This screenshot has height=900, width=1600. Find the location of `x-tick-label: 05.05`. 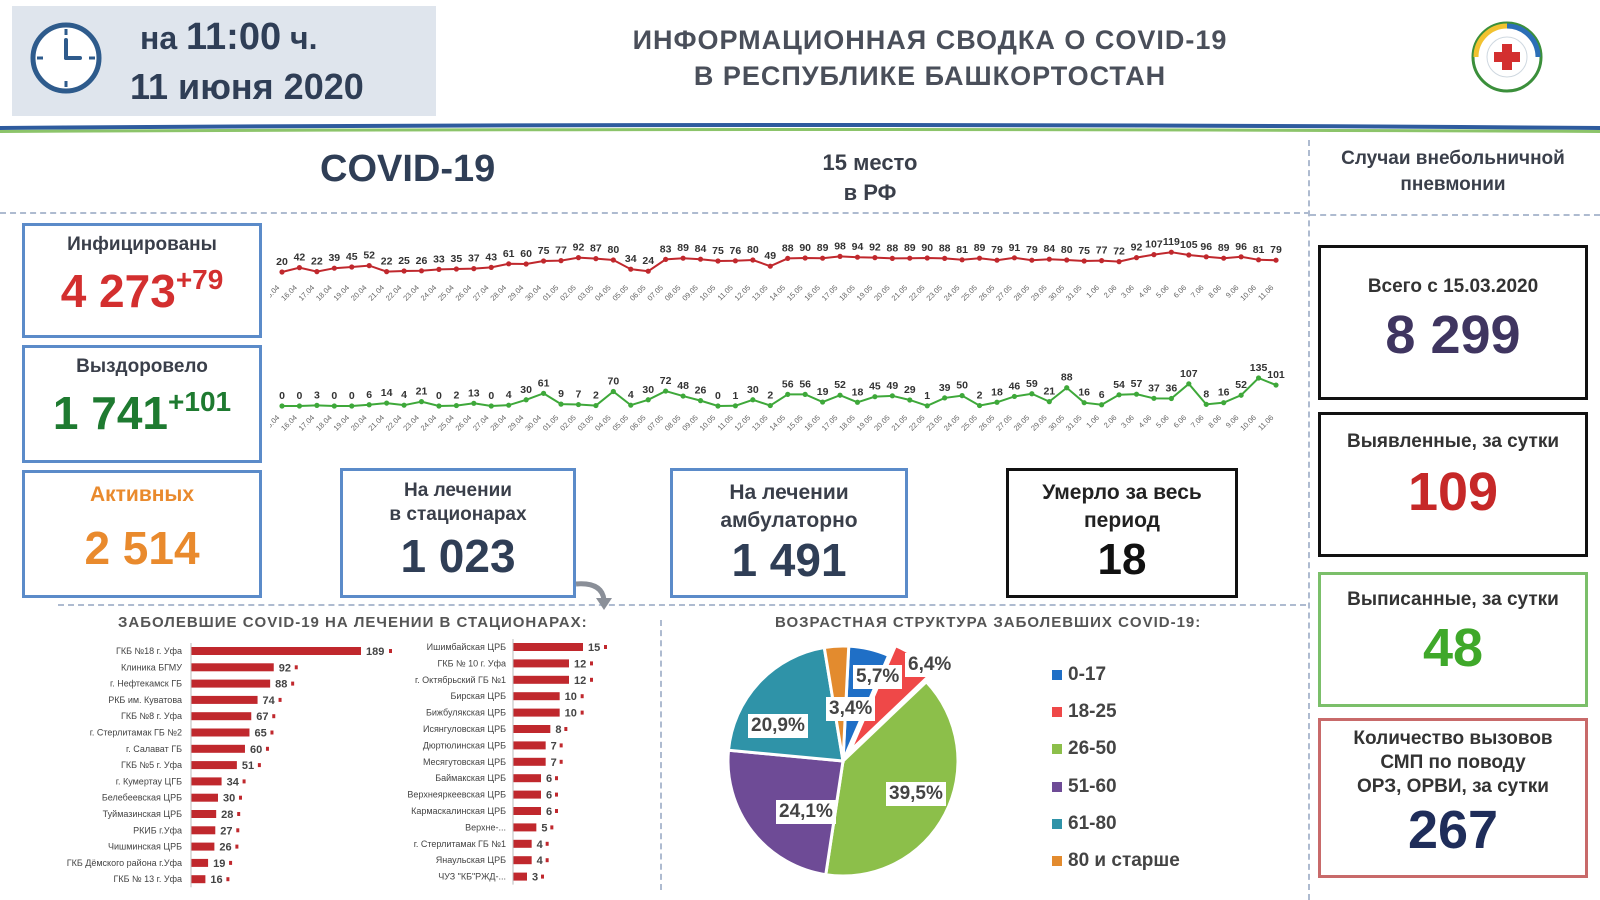

x-tick-label: 05.05 is located at coordinates (621, 423).